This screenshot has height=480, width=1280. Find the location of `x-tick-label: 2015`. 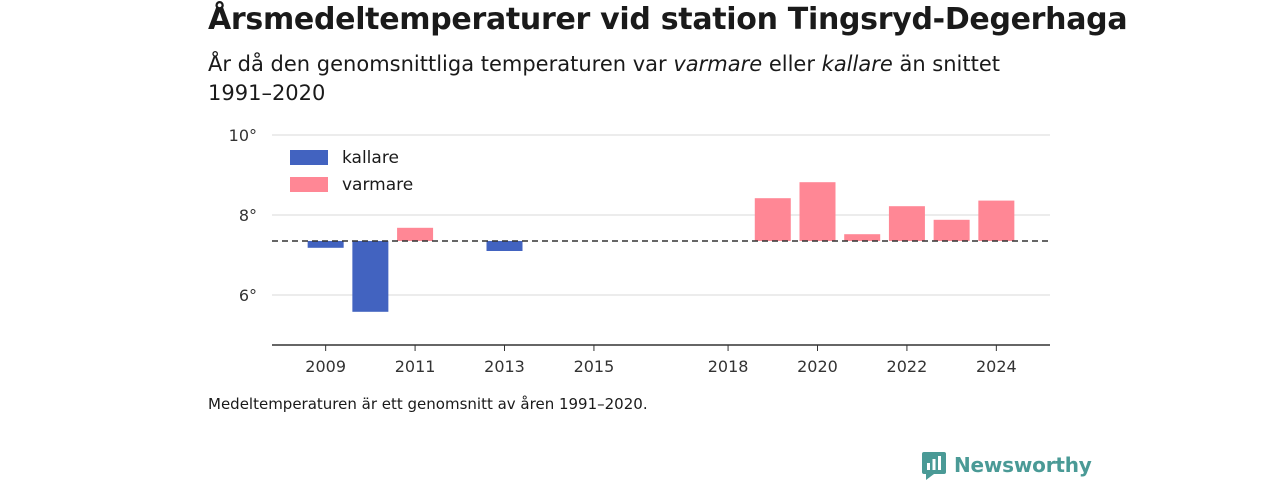

x-tick-label: 2015 is located at coordinates (594, 366).